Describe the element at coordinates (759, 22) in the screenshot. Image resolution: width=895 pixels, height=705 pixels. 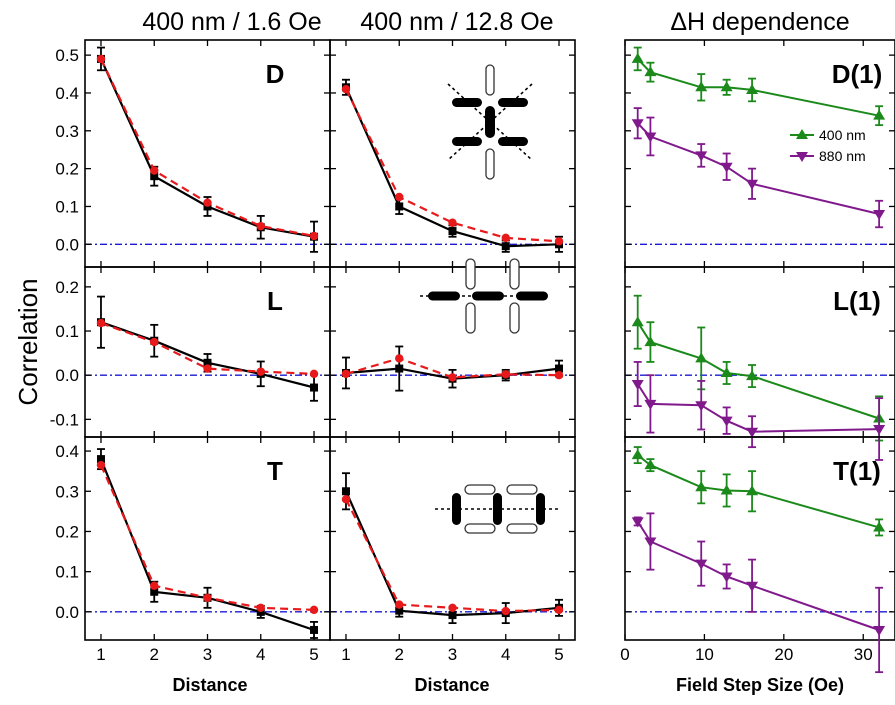
I see `column-title-3: ΔH dependence` at that location.